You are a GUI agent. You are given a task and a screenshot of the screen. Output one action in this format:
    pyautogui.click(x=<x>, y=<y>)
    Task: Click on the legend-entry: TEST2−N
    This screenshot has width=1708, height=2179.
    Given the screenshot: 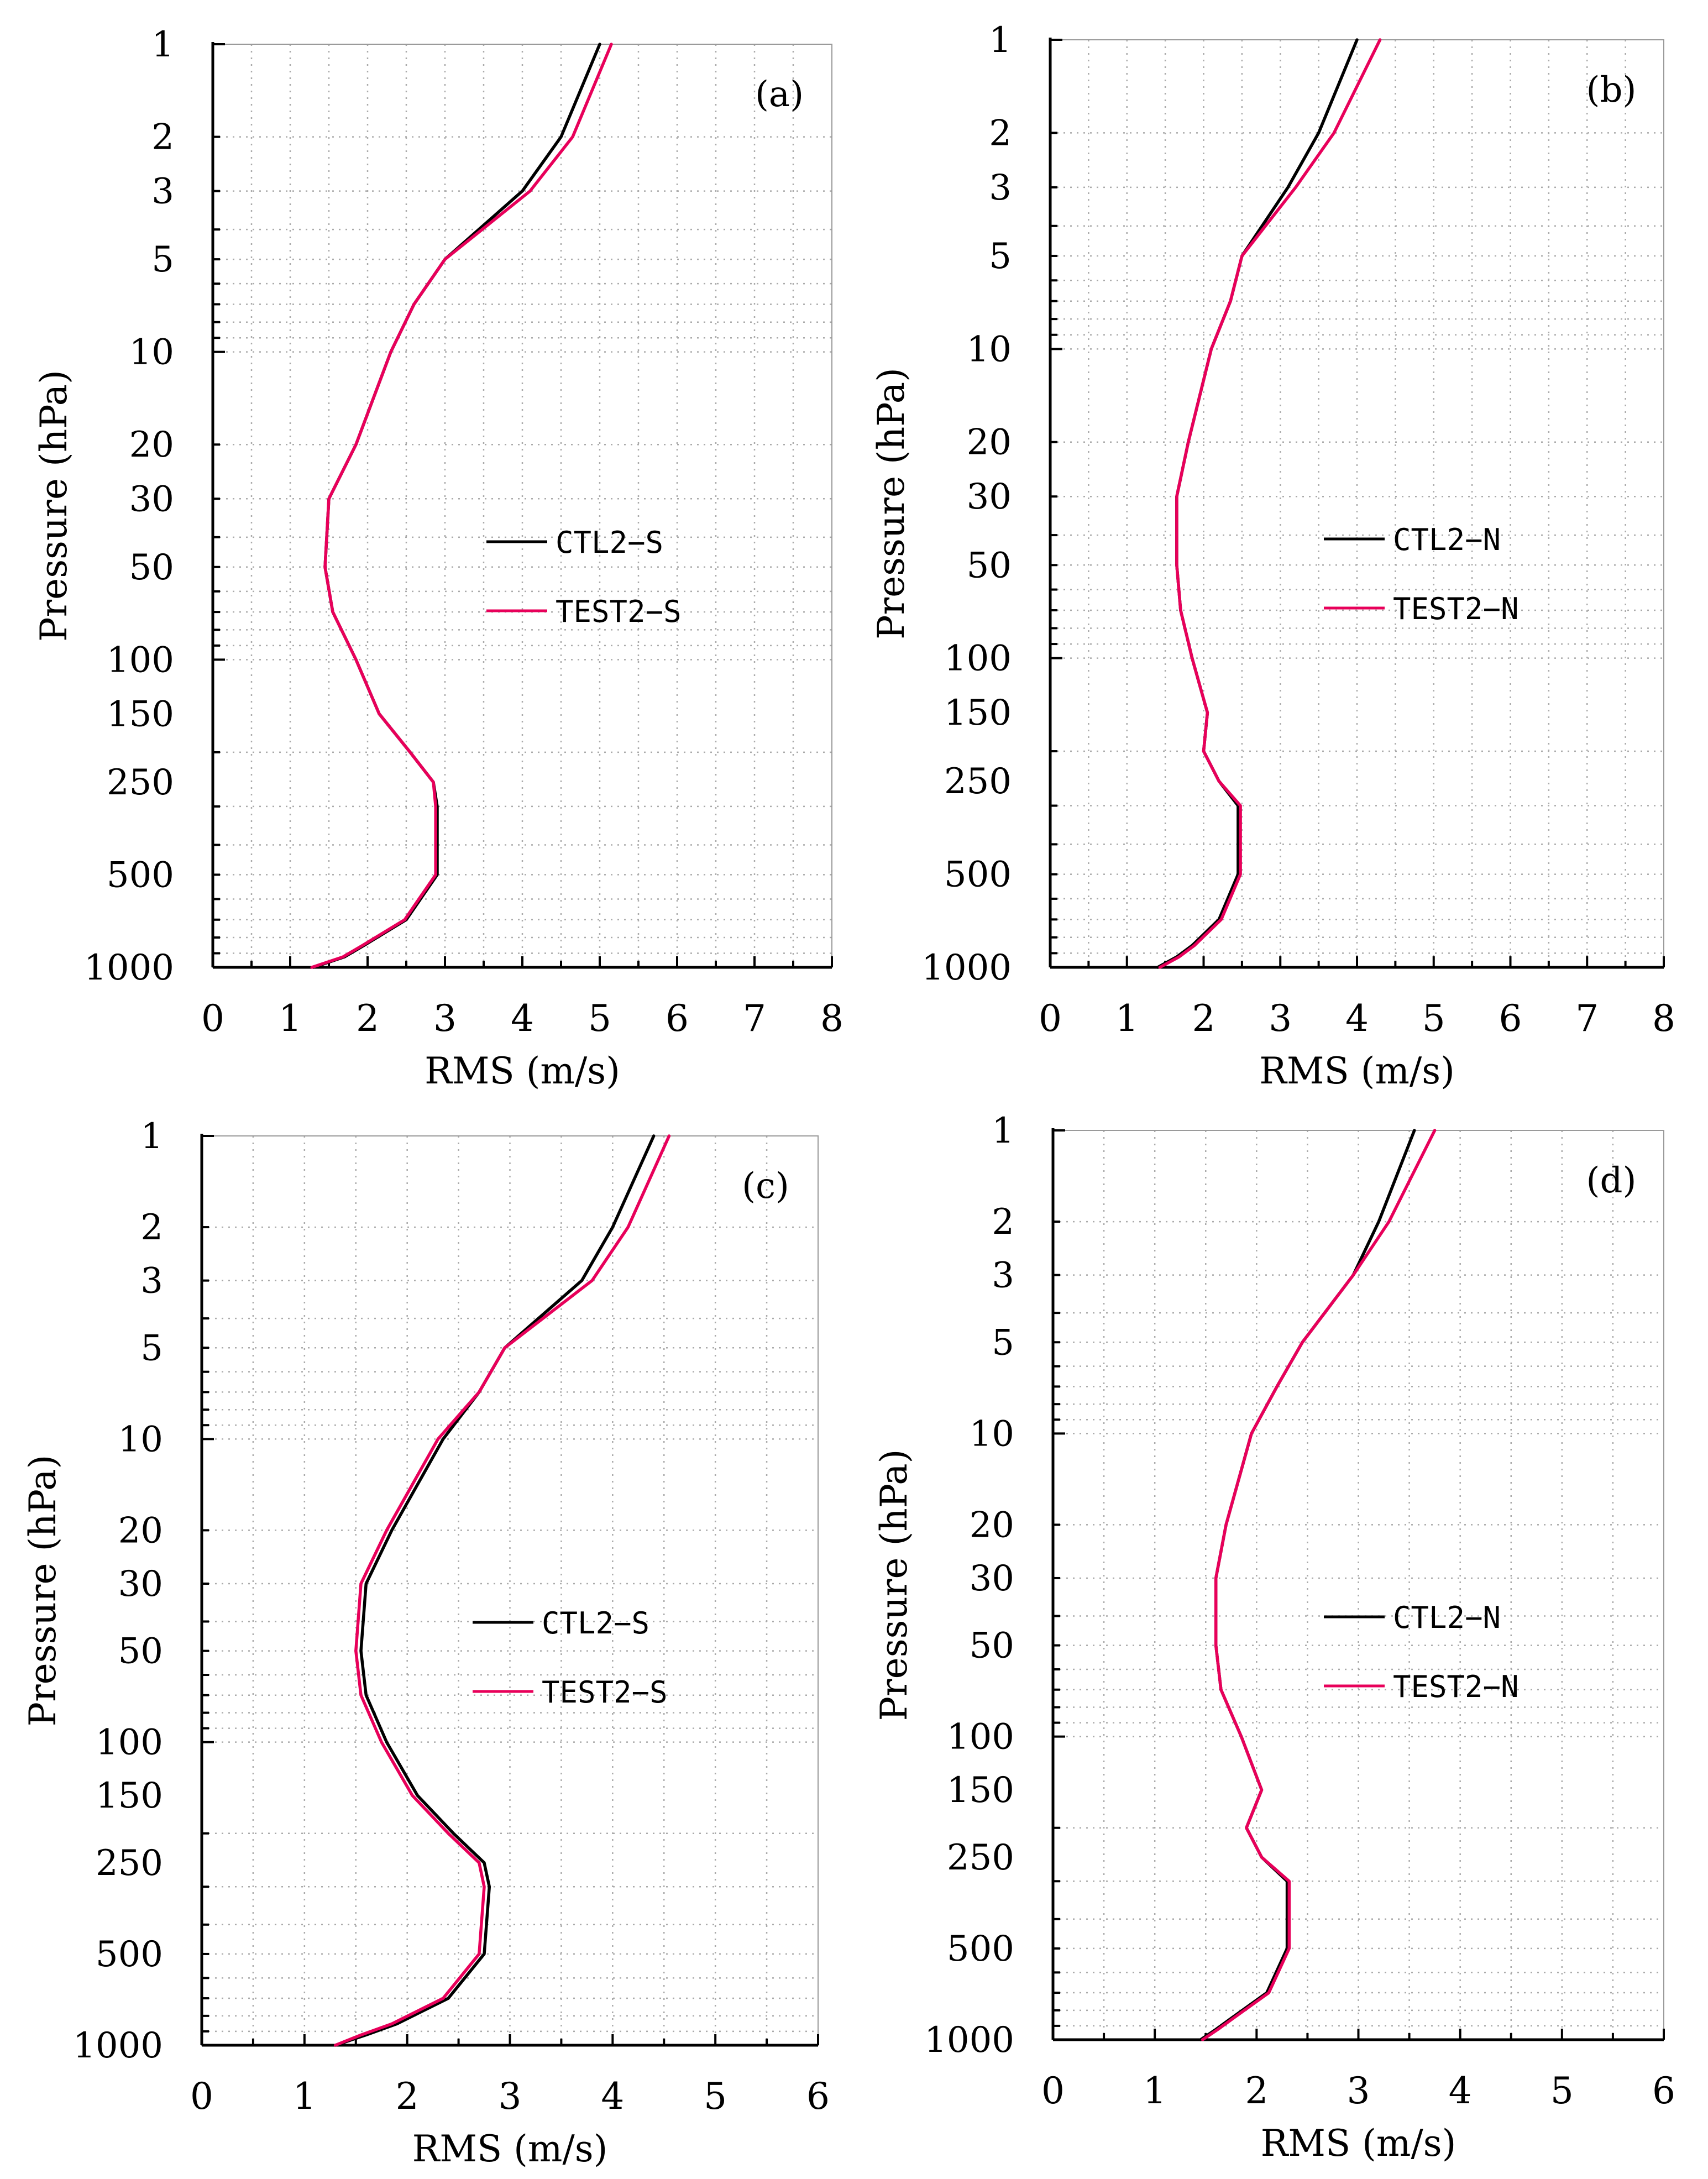 What is the action you would take?
    pyautogui.click(x=1456, y=1687)
    